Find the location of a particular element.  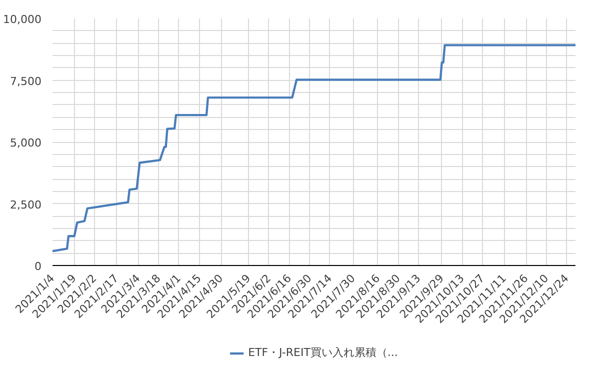

y-tick-label: 5,000 is located at coordinates (26, 143).